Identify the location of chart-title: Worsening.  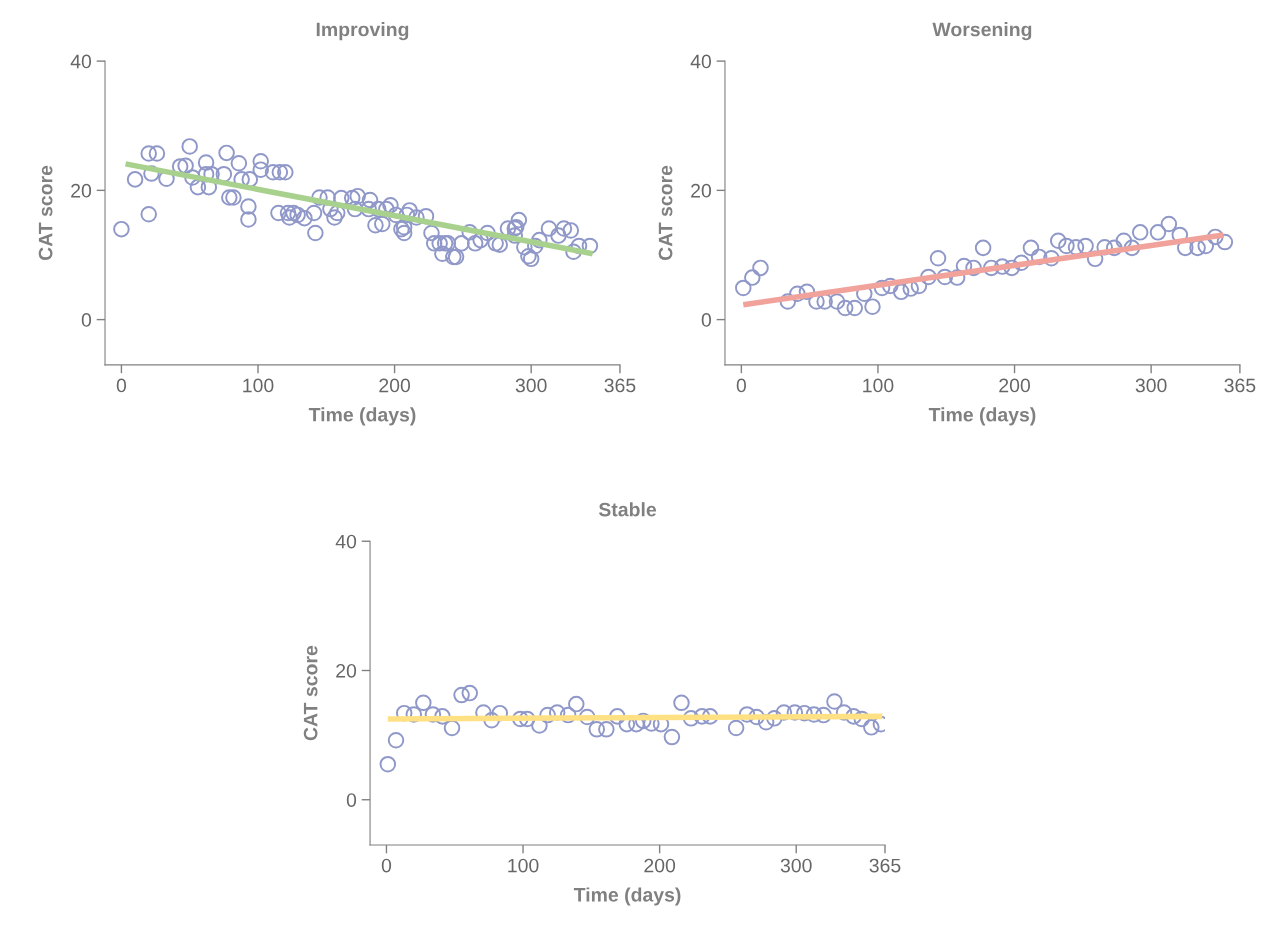
(982, 31).